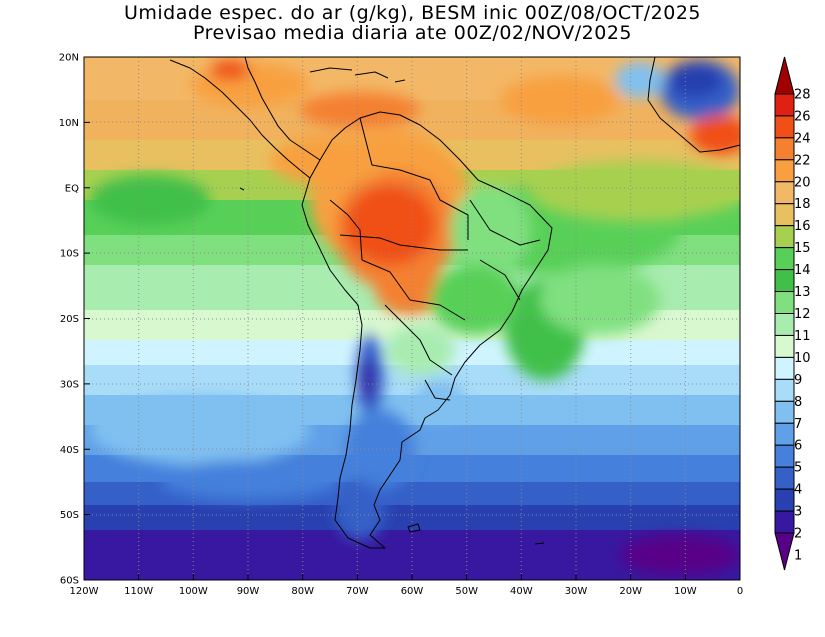 The width and height of the screenshot is (825, 637). Describe the element at coordinates (69, 515) in the screenshot. I see `lat-label: 50S` at that location.